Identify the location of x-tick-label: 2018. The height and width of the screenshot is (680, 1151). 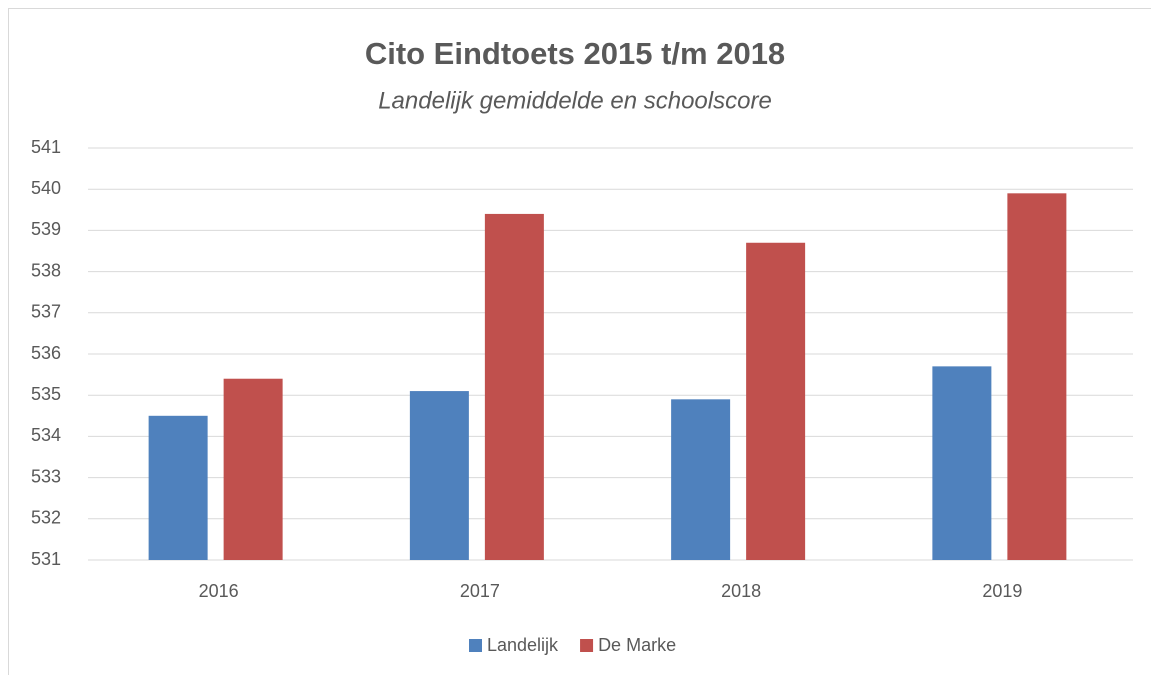
(741, 591).